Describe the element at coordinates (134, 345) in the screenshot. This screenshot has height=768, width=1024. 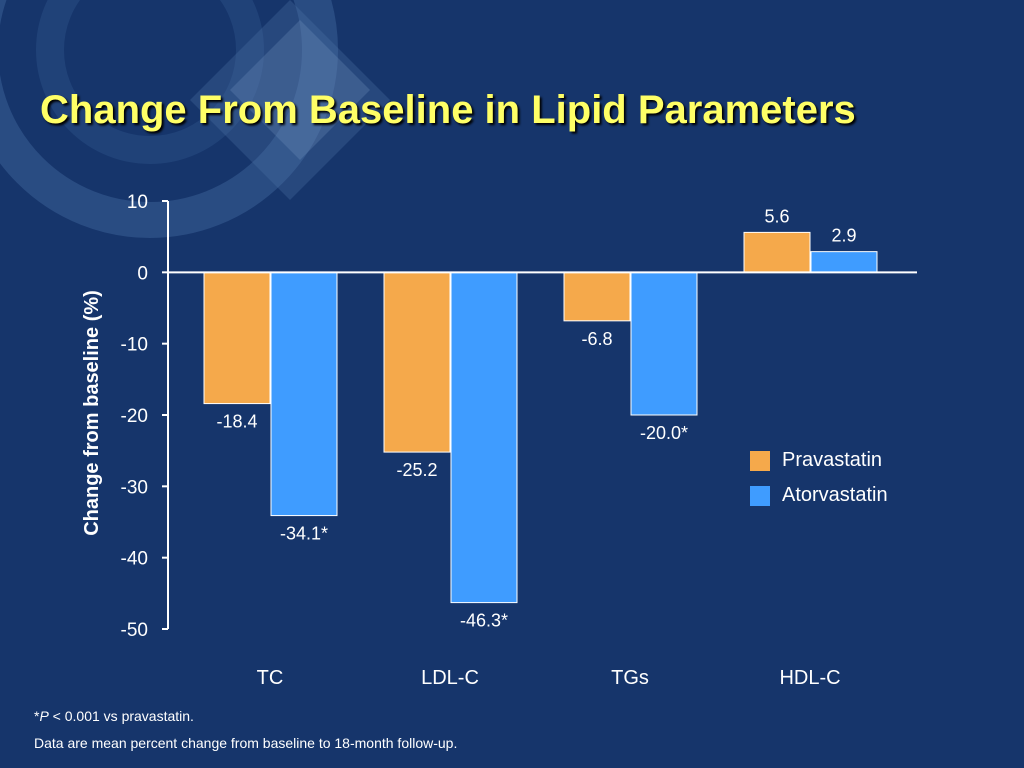
I see `y-tick-label: -10` at that location.